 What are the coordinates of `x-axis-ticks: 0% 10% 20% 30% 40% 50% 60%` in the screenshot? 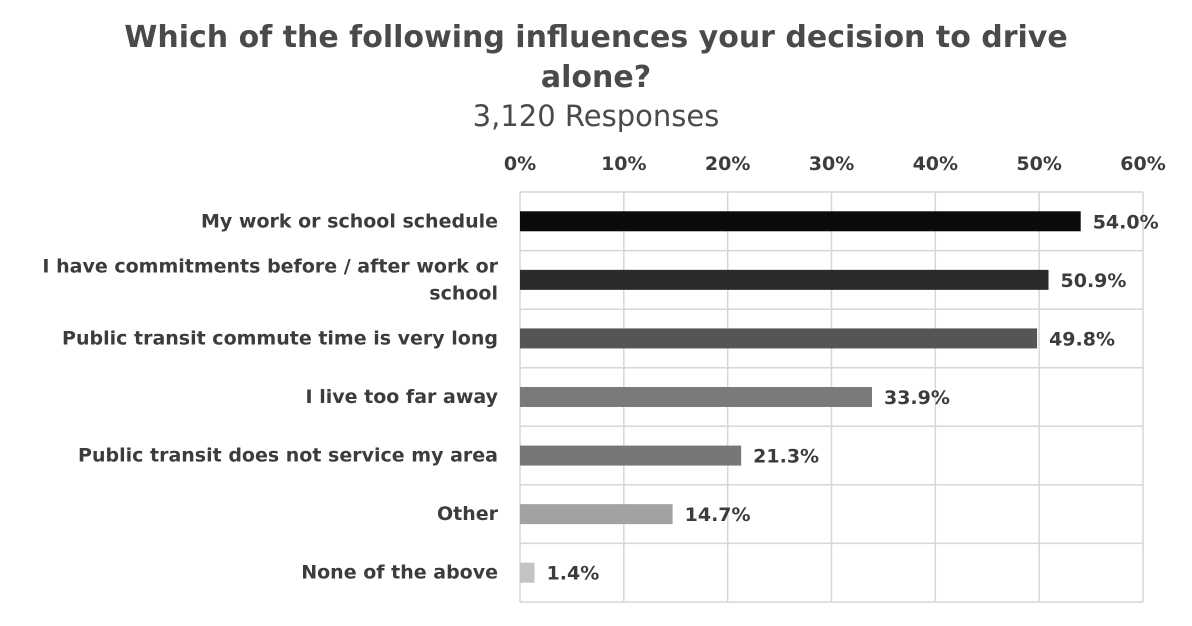 It's located at (835, 164).